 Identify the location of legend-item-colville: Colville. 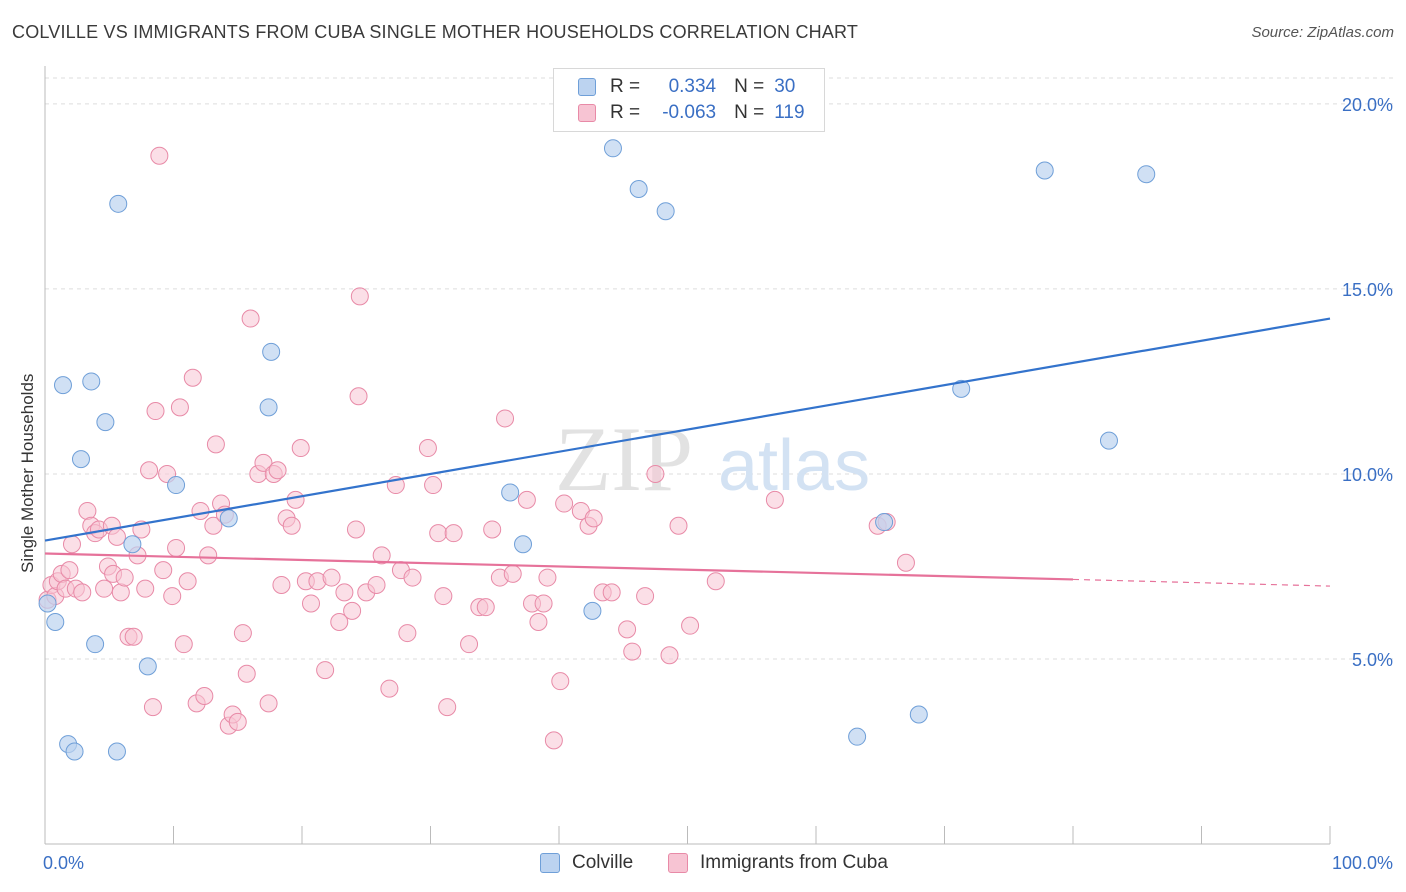
(586, 863).